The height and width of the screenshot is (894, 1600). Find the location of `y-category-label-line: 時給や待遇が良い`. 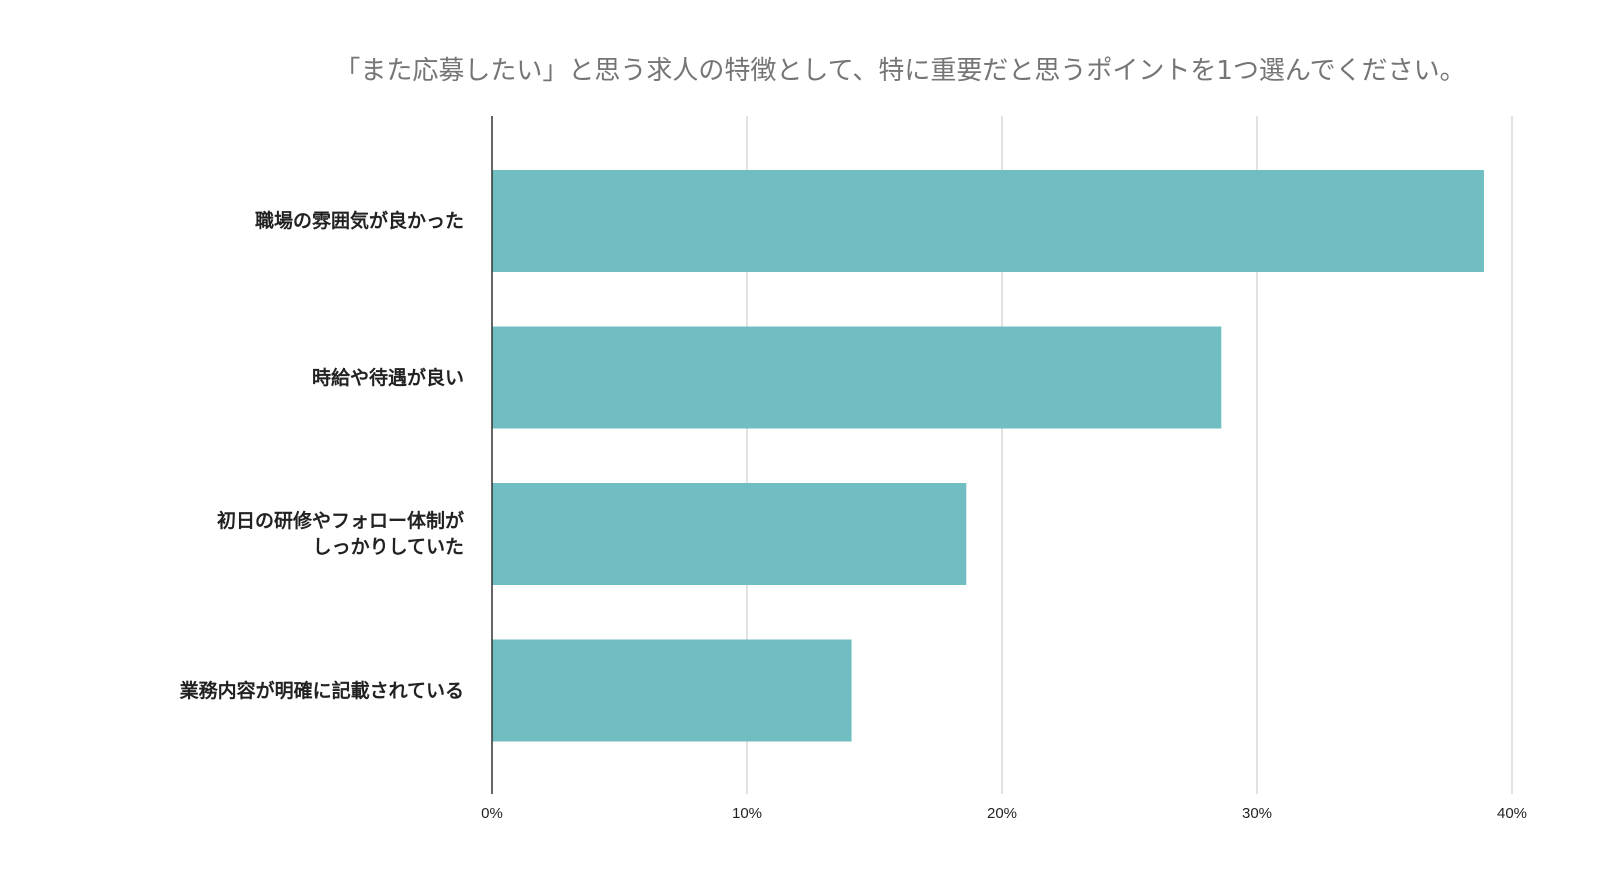

y-category-label-line: 時給や待遇が良い is located at coordinates (387, 377).